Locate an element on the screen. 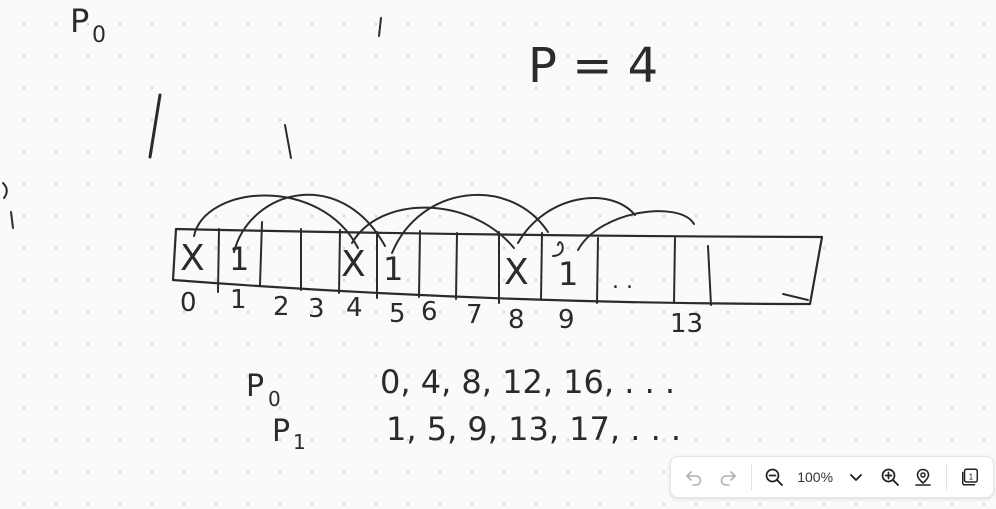  zoom-in-icon is located at coordinates (890, 477).